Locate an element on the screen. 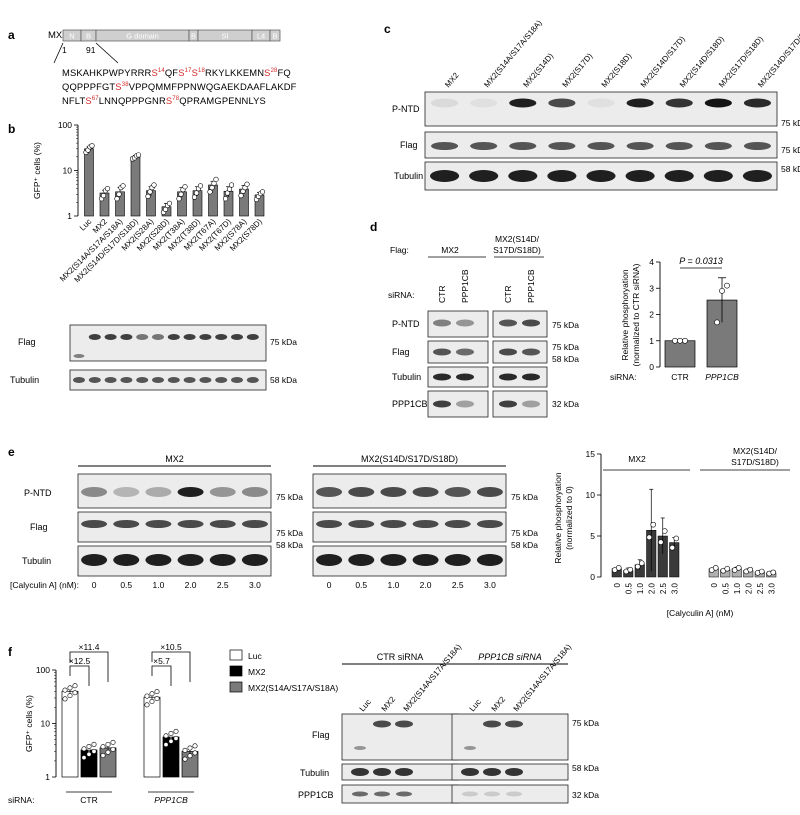  x-tick-label: 0.5 is located at coordinates (628, 588).